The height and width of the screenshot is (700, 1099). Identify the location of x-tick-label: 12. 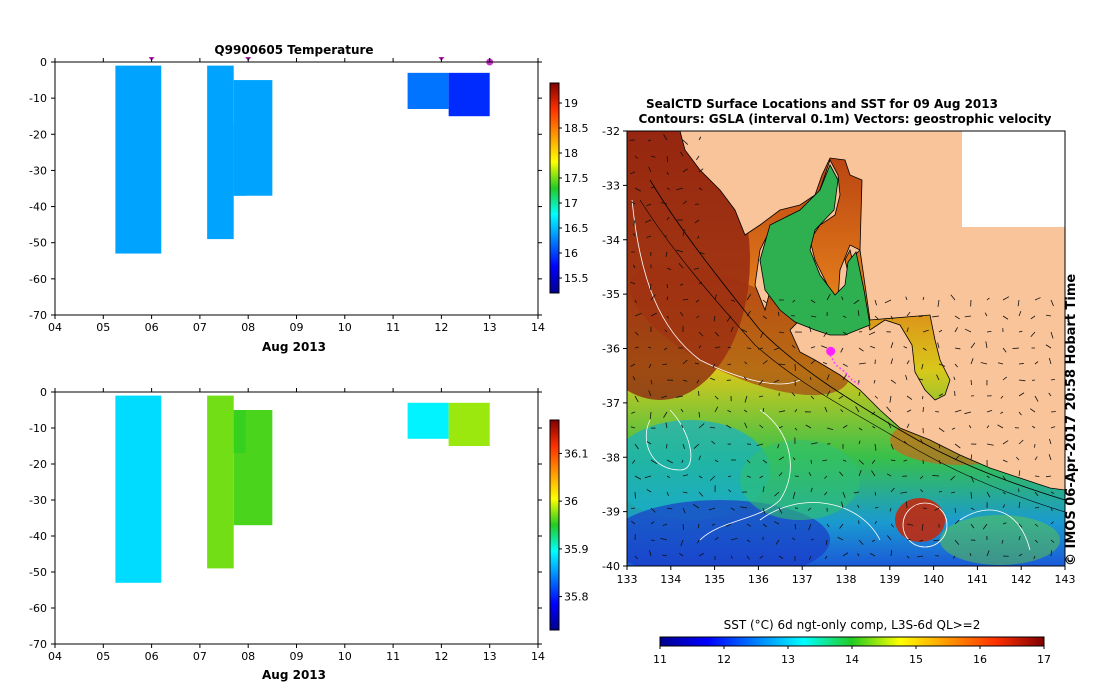
(441, 327).